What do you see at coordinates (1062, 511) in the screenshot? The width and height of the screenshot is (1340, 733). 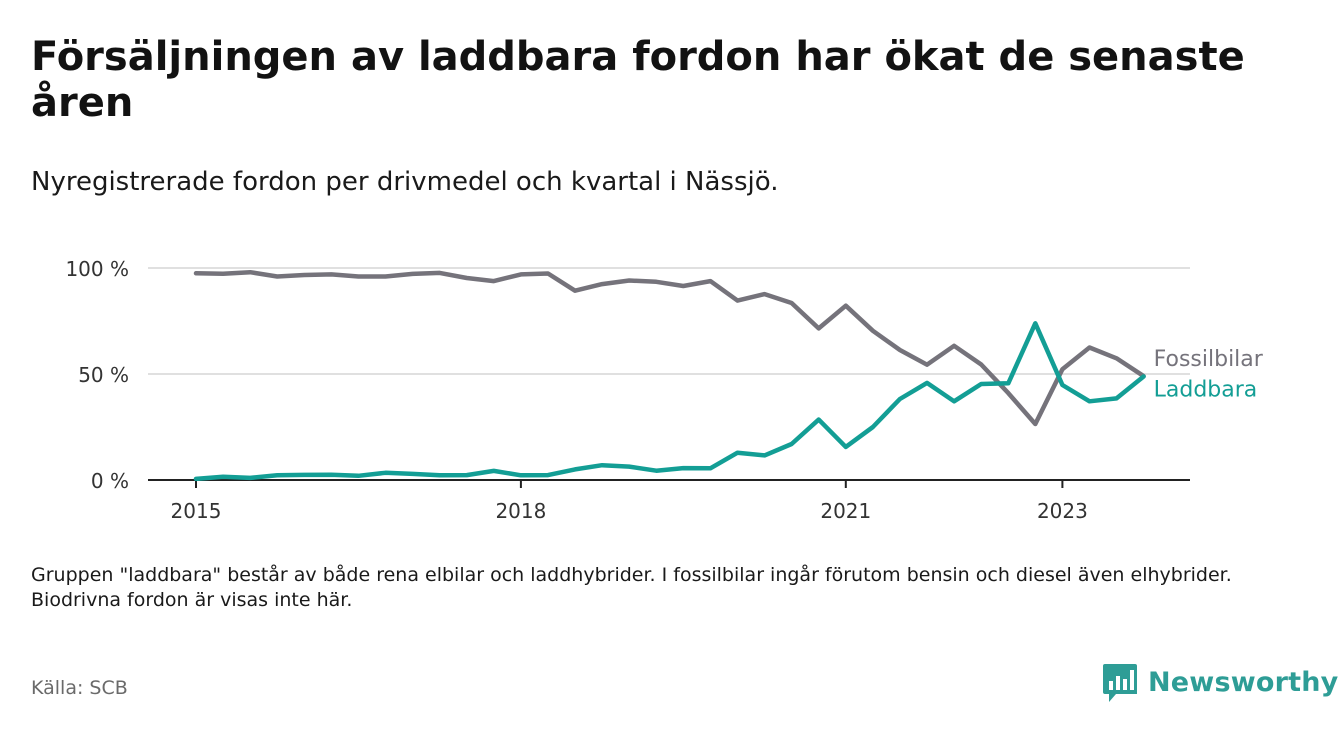 I see `x-tick-label: 2023` at bounding box center [1062, 511].